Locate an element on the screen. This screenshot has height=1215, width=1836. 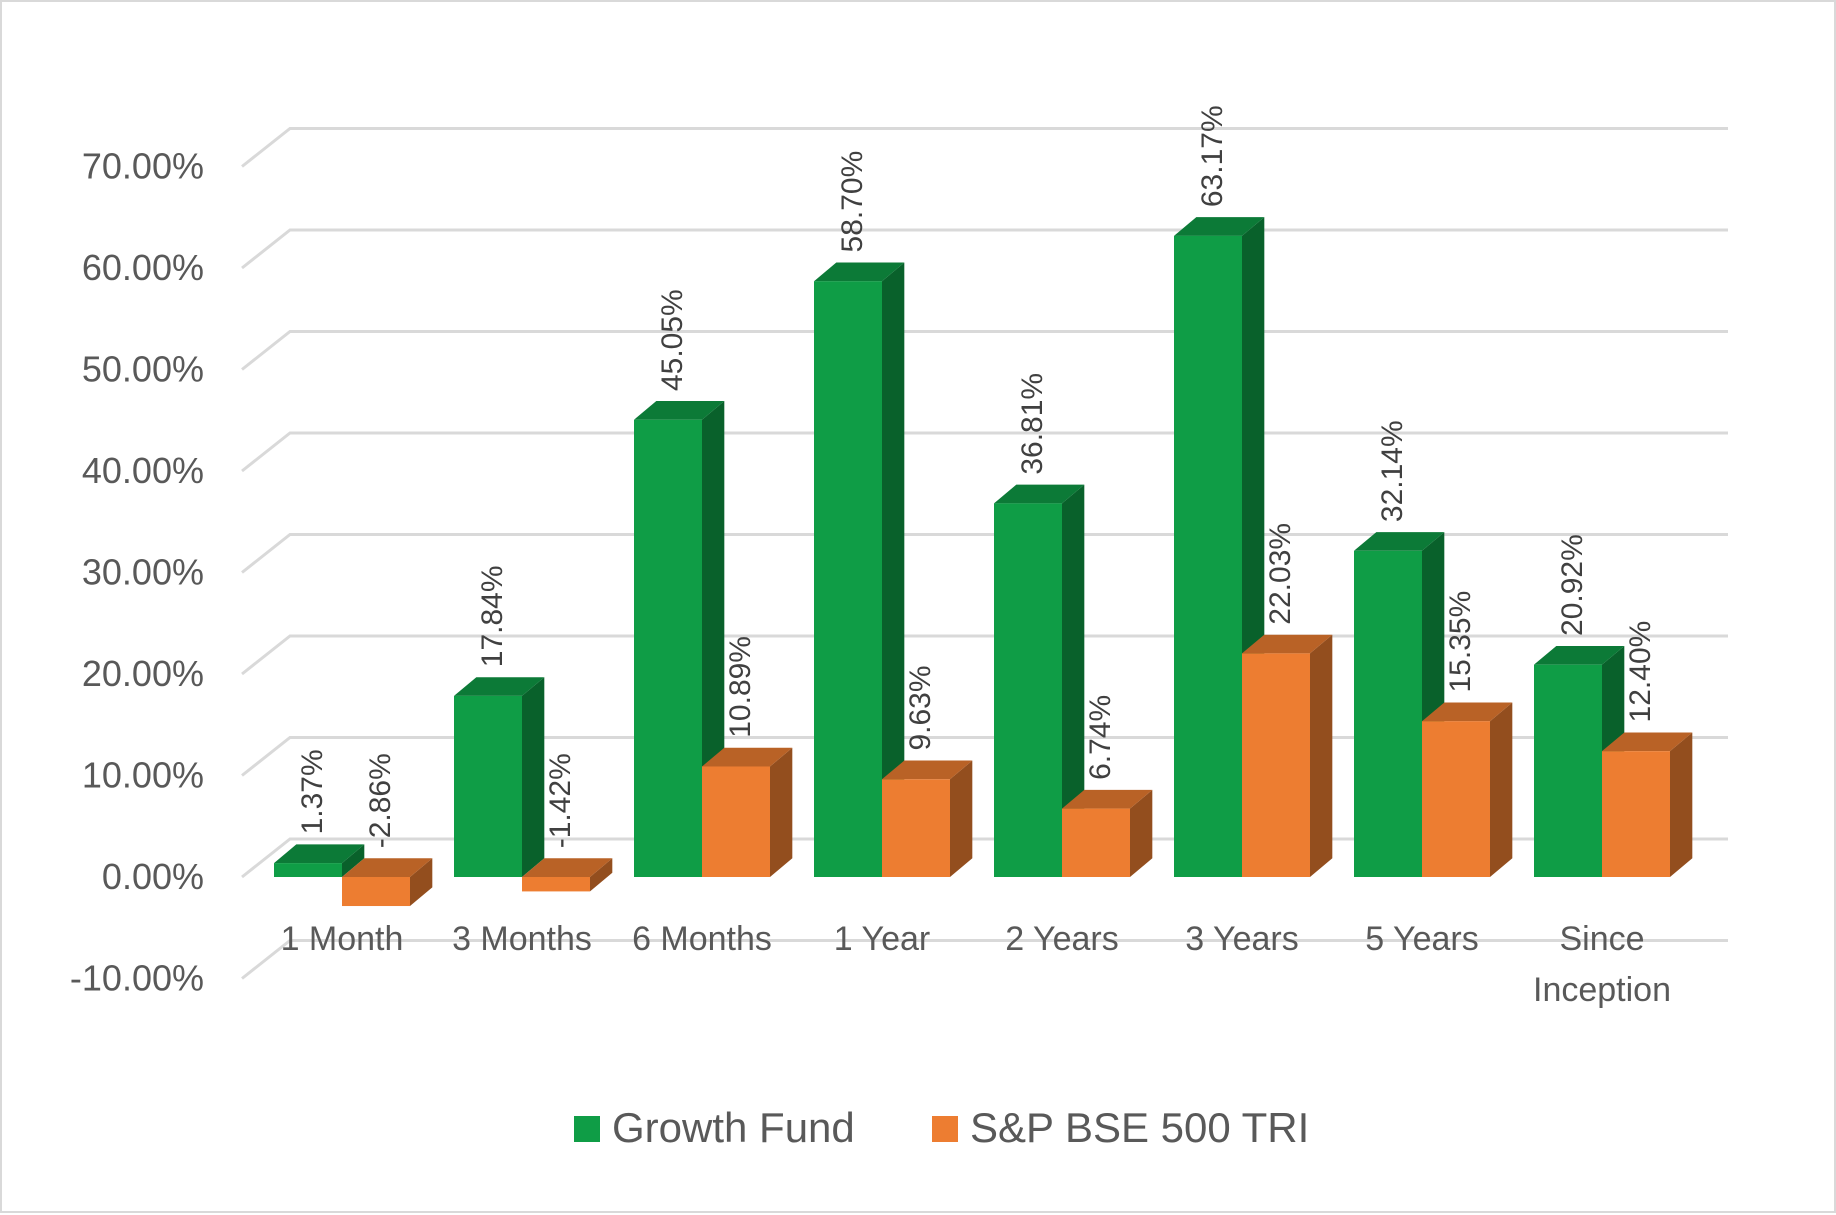
data-label: 6.74% is located at coordinates (1100, 737).